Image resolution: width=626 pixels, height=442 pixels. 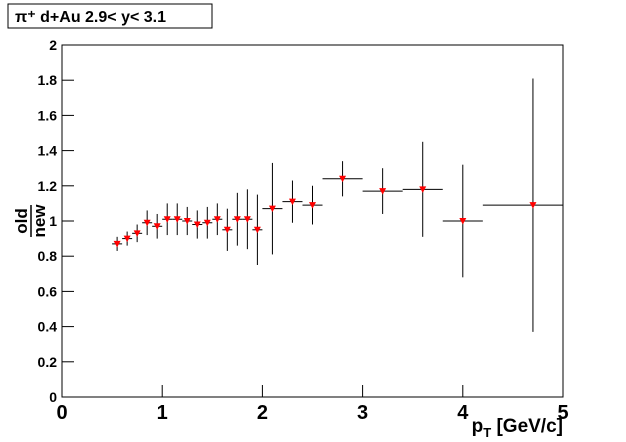 I want to click on y-tick-label: 0.4, so click(x=48, y=327).